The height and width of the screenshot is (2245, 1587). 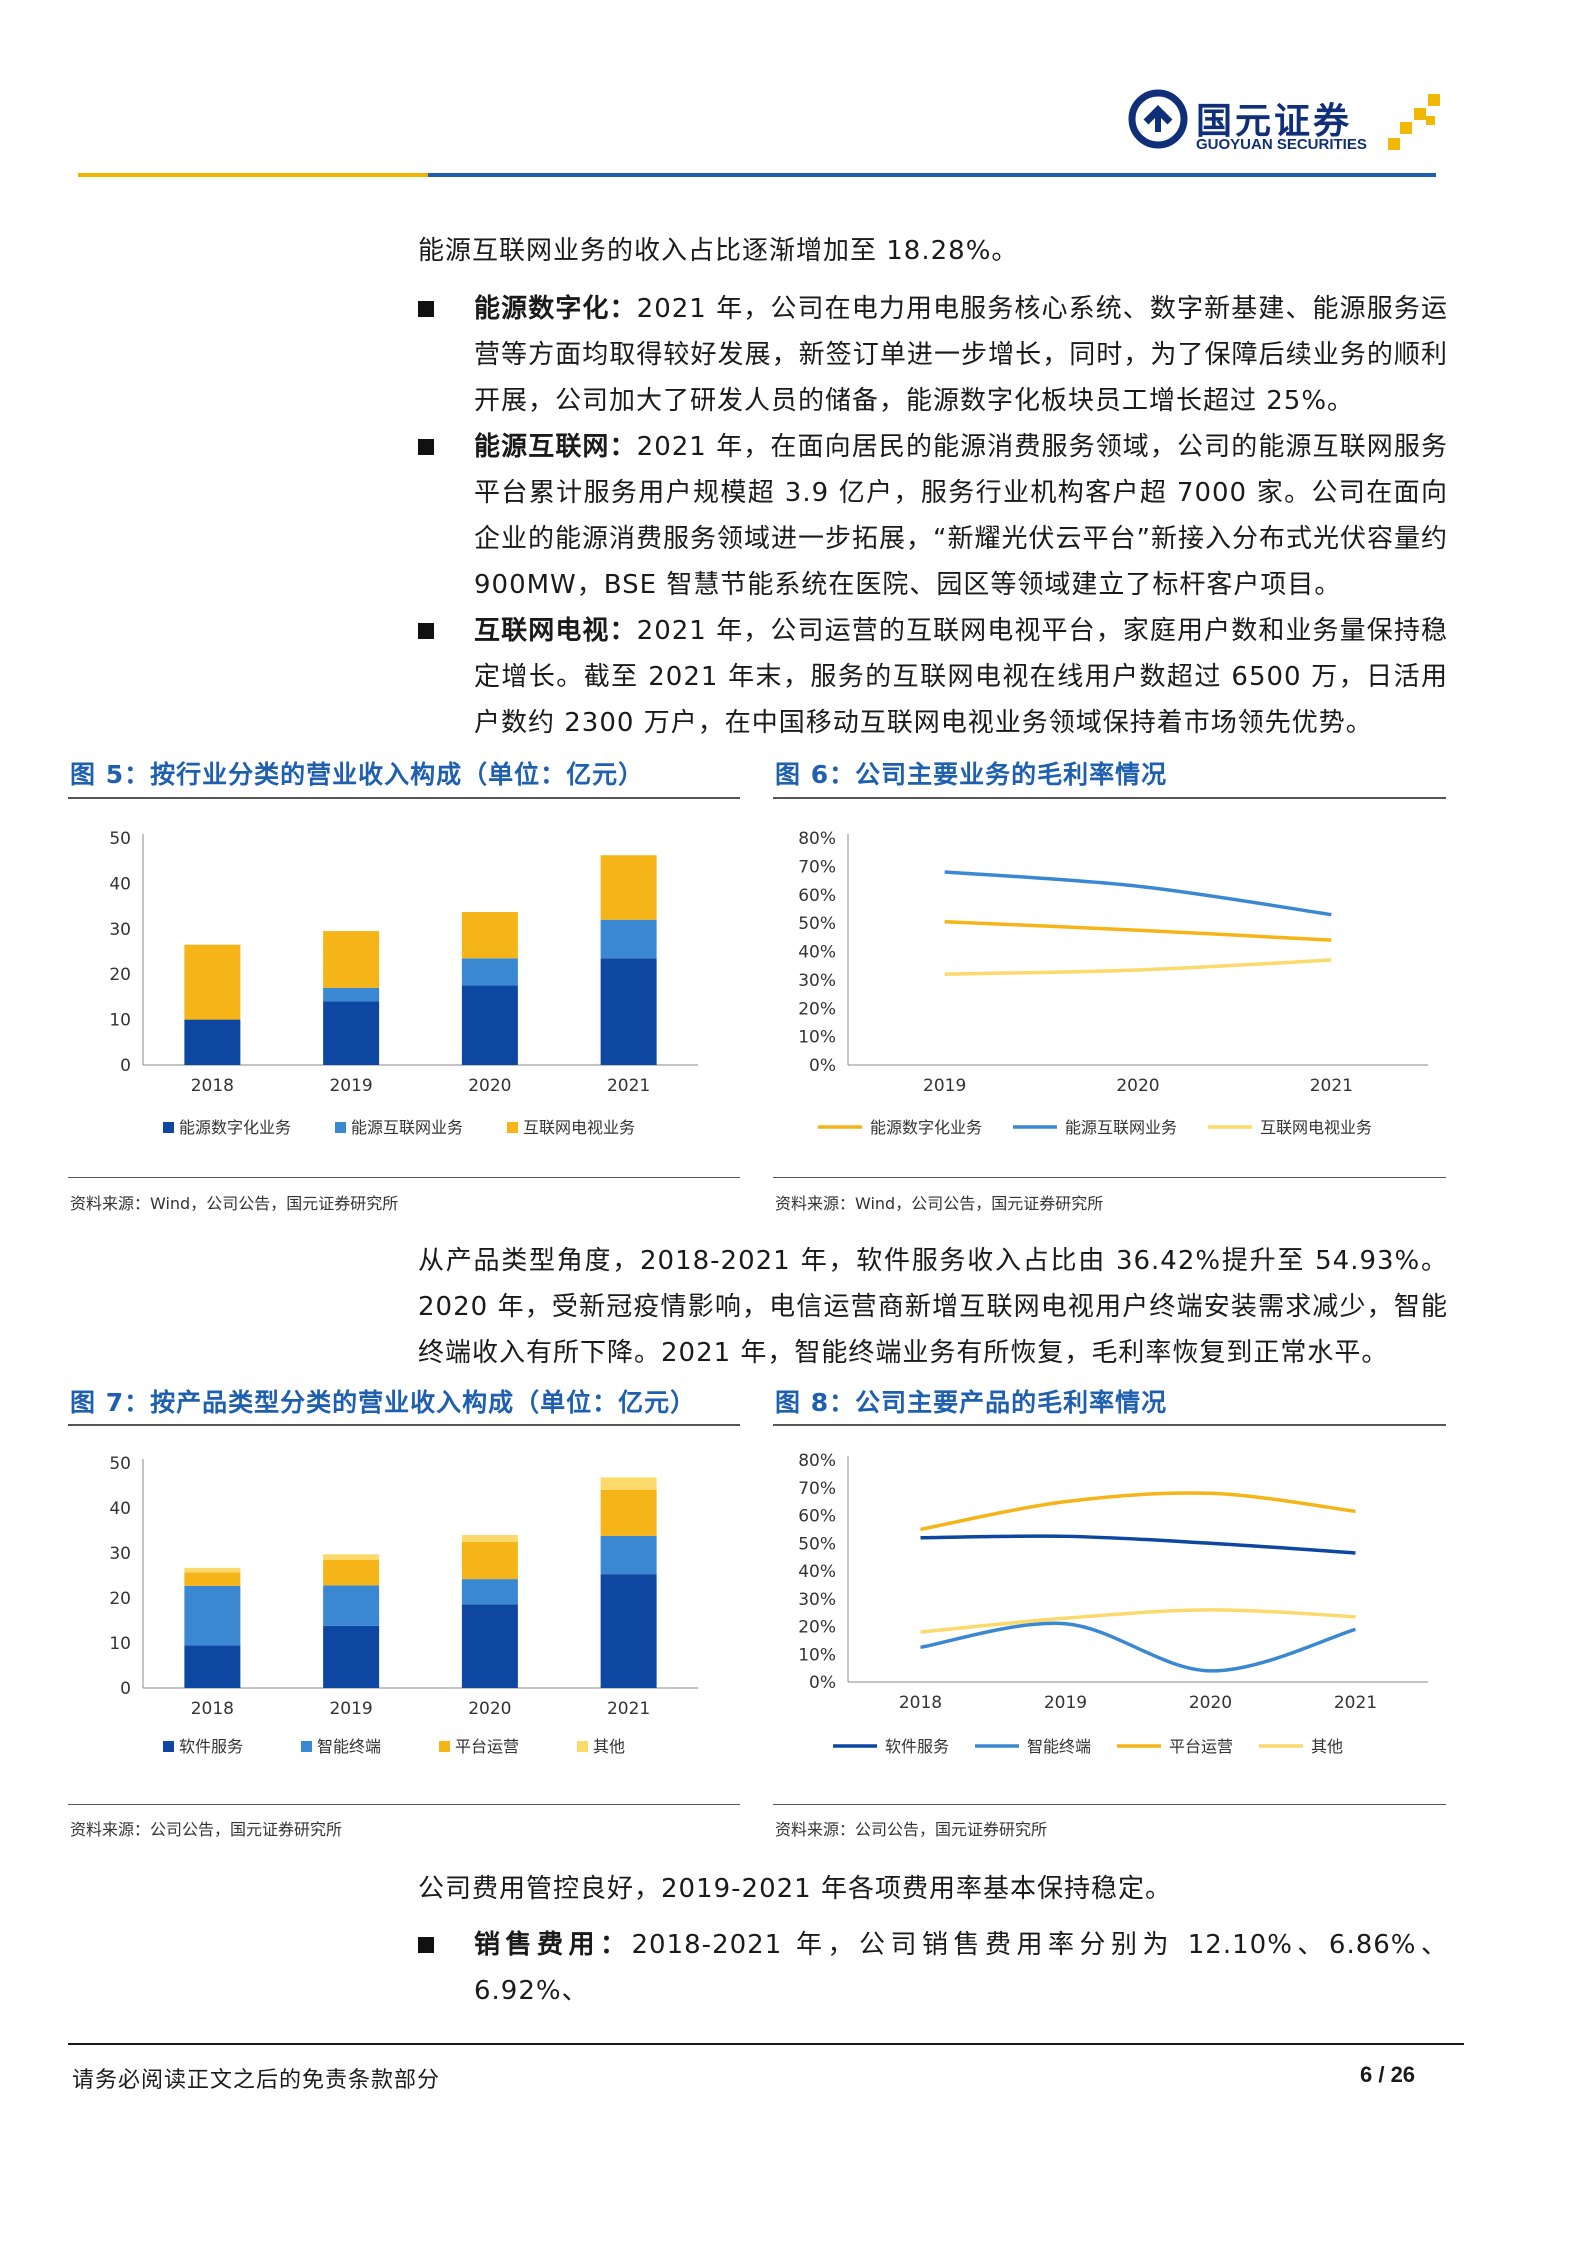 I want to click on legend-label: 平台运营, so click(x=1201, y=1746).